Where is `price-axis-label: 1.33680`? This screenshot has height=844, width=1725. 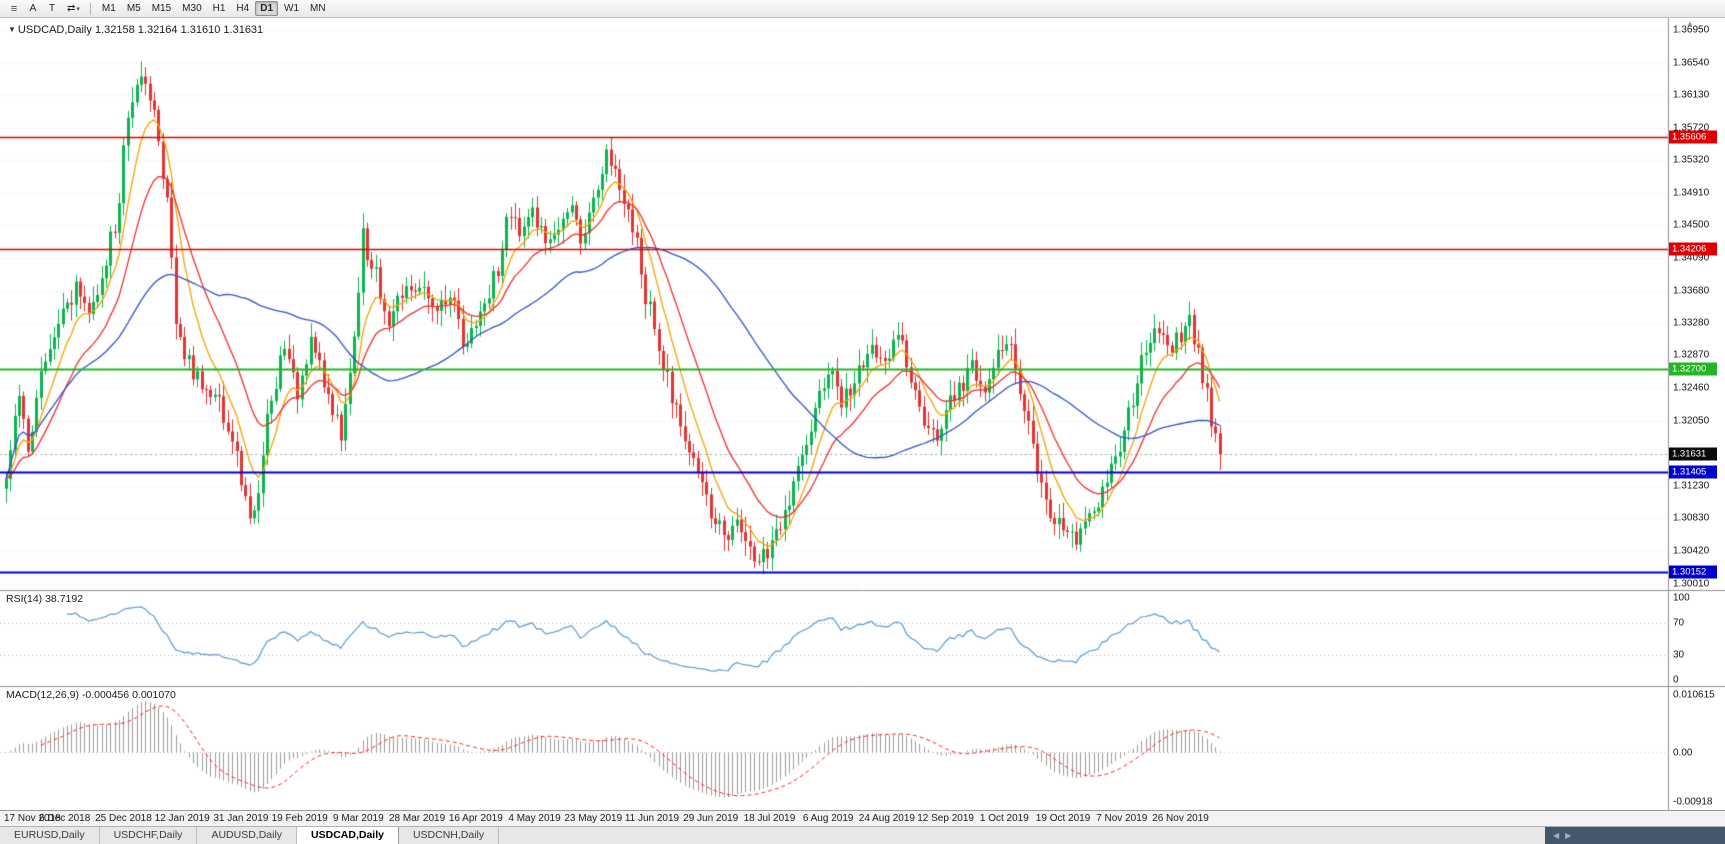
price-axis-label: 1.33680 is located at coordinates (1691, 291).